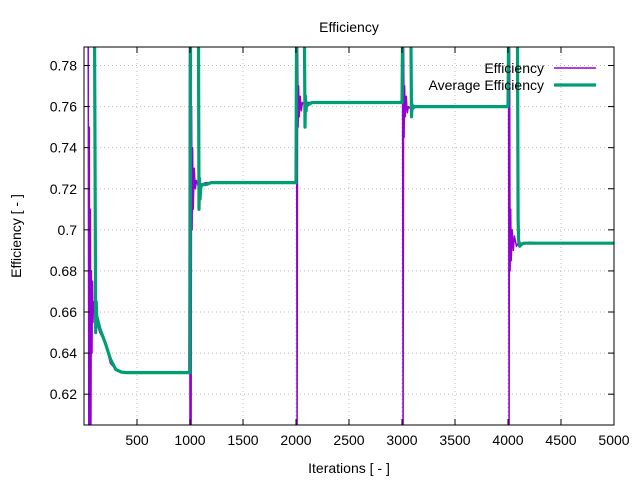 This screenshot has width=640, height=480. Describe the element at coordinates (348, 440) in the screenshot. I see `x-tick-label: 2500` at that location.